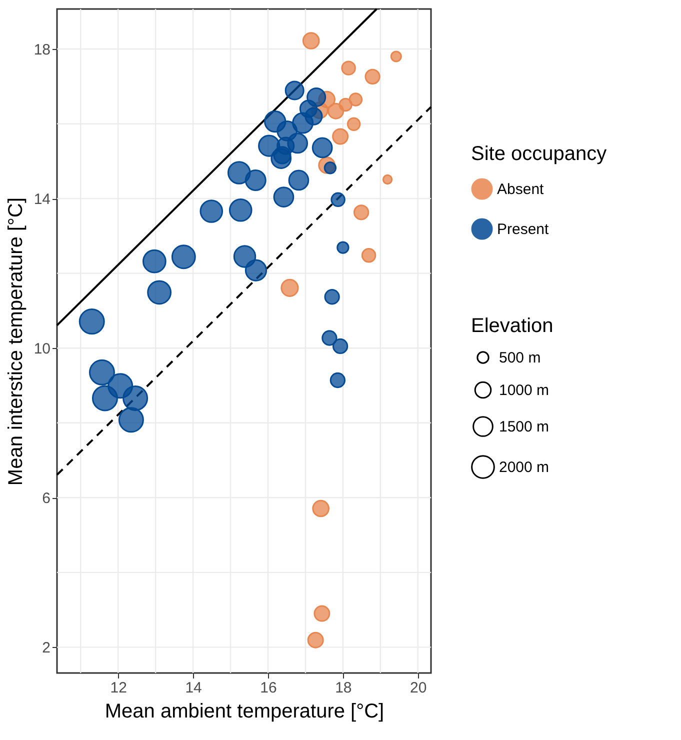 The height and width of the screenshot is (740, 681). Describe the element at coordinates (418, 688) in the screenshot. I see `x-tick-label: 20` at that location.